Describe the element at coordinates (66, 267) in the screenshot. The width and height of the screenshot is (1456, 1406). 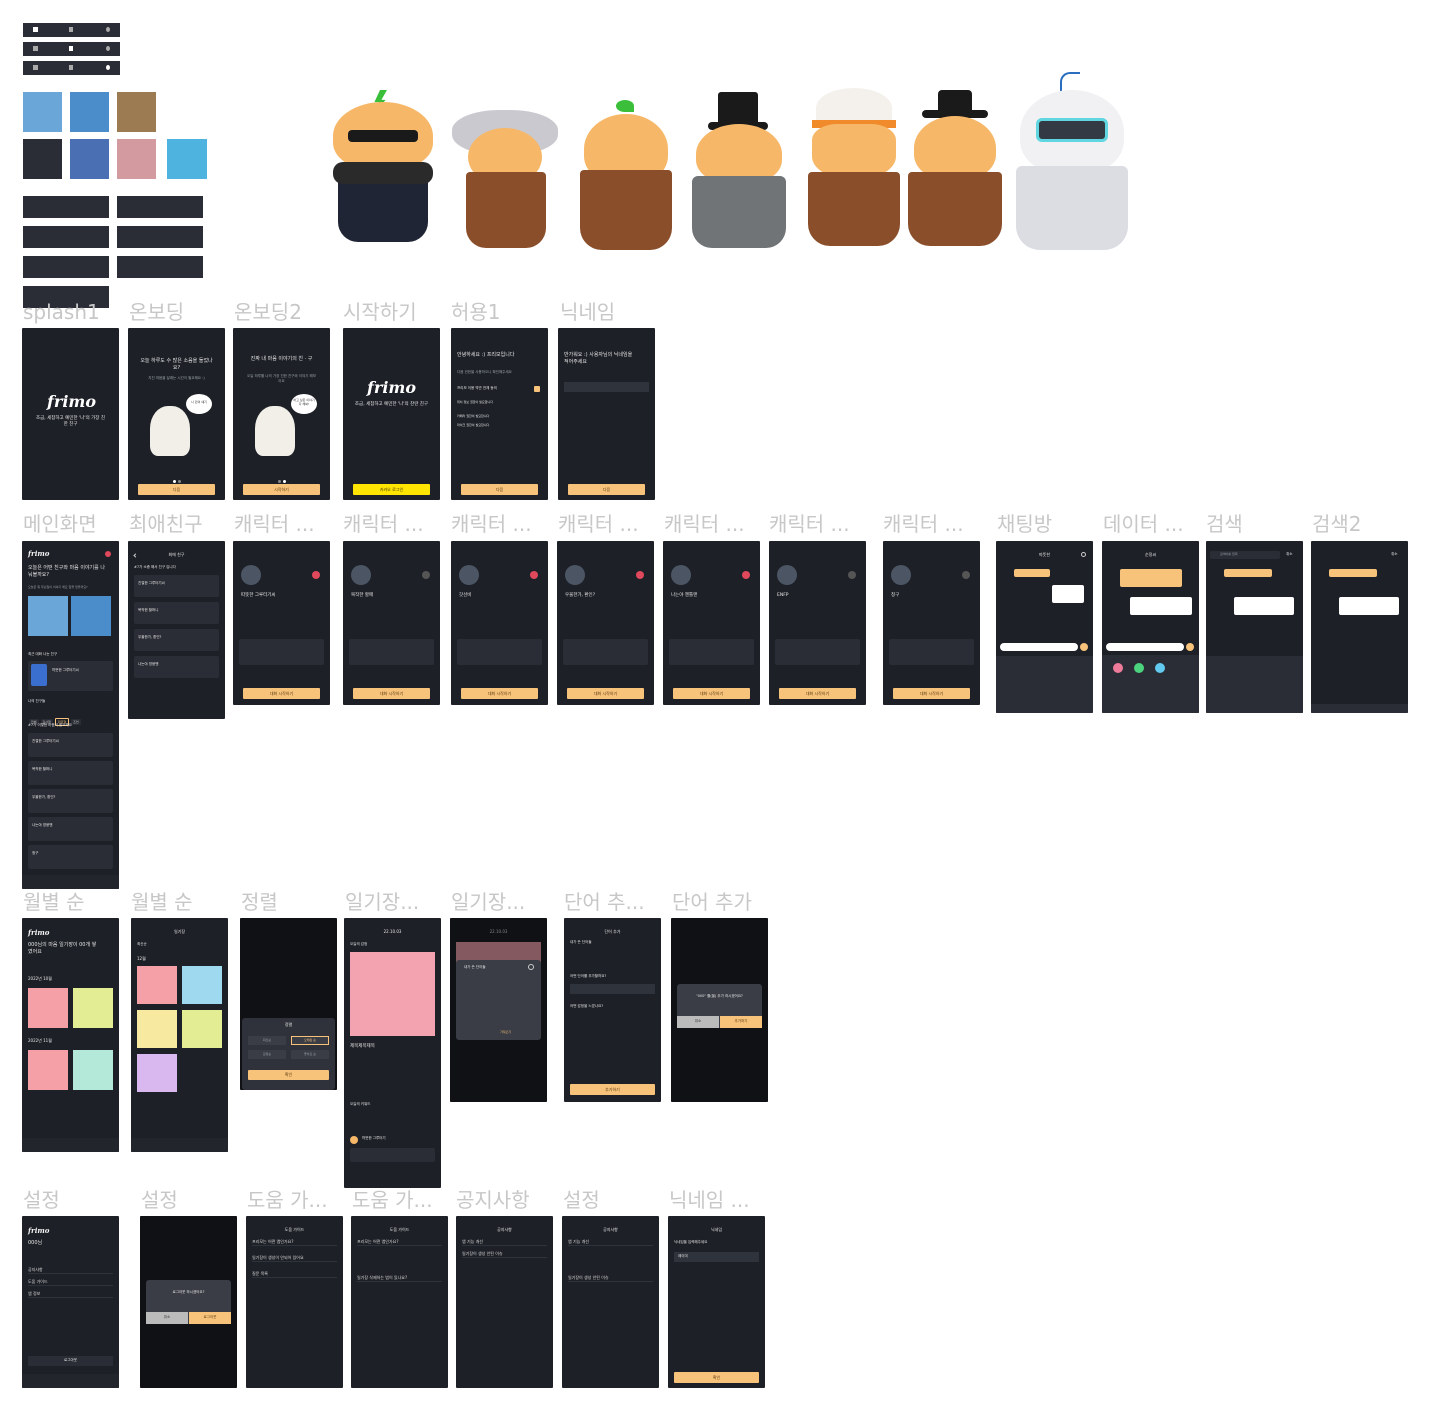
I see `list-item-component` at that location.